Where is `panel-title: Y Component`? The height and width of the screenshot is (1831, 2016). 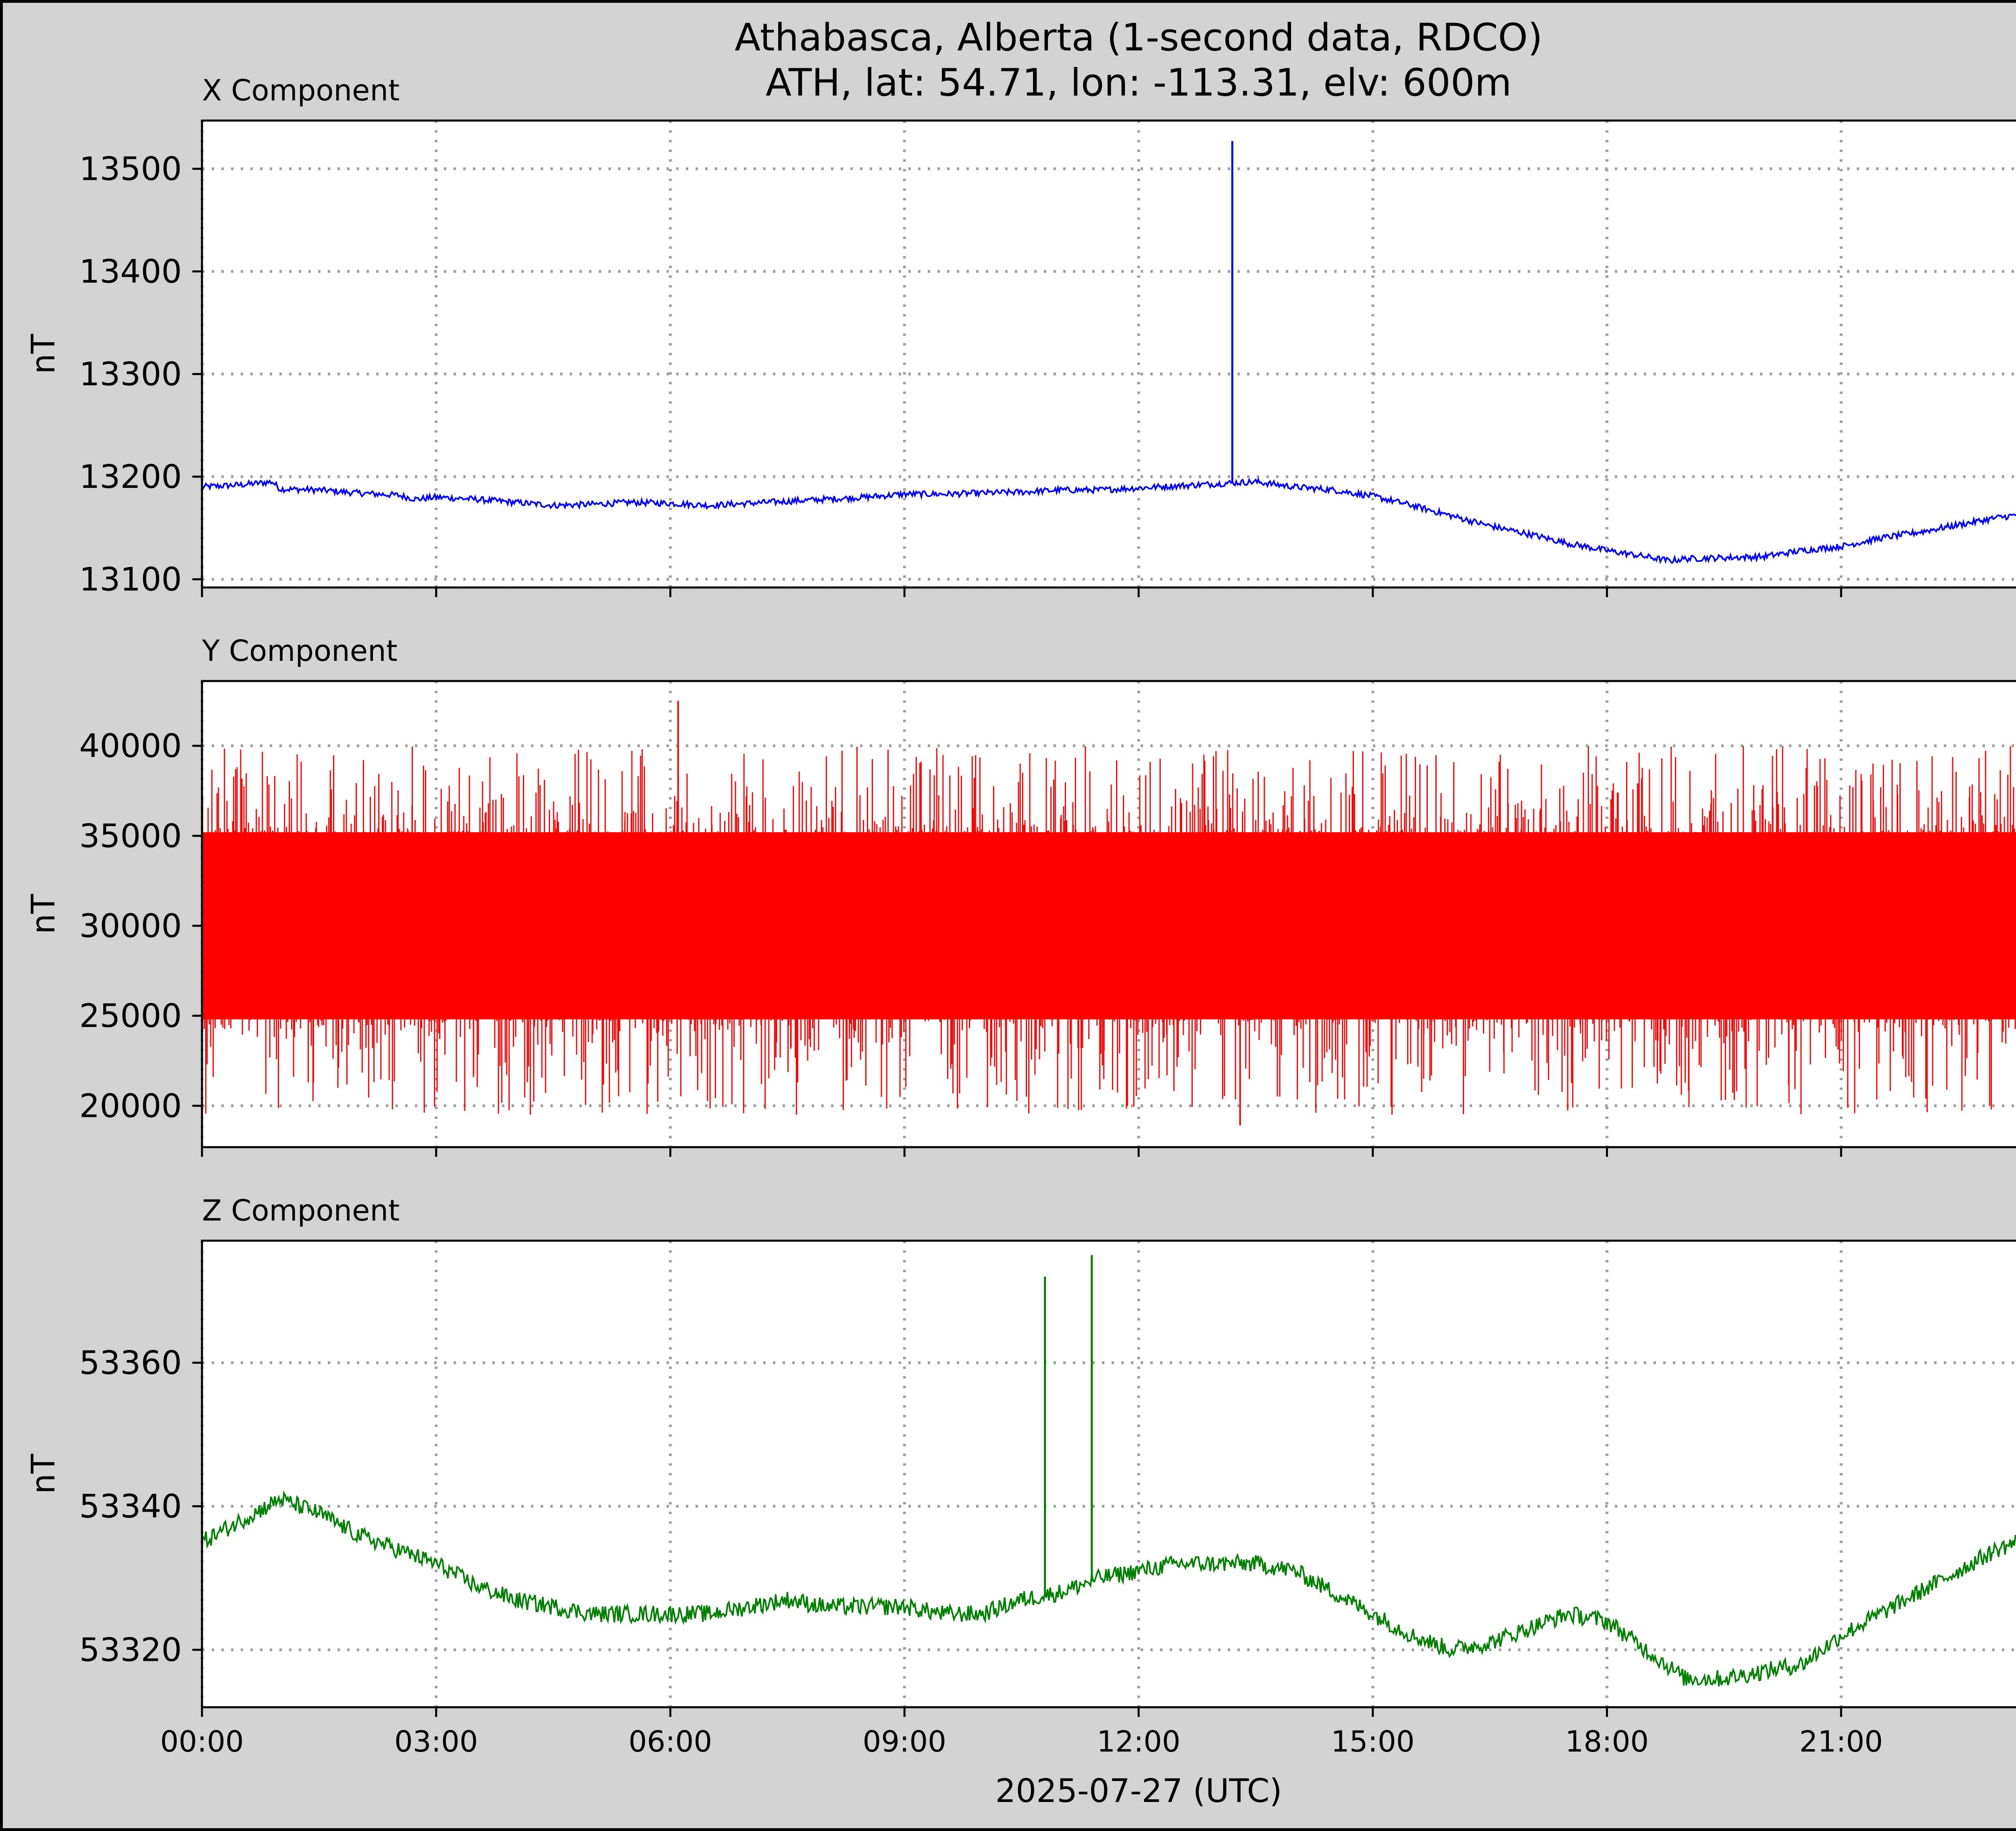
panel-title: Y Component is located at coordinates (300, 651).